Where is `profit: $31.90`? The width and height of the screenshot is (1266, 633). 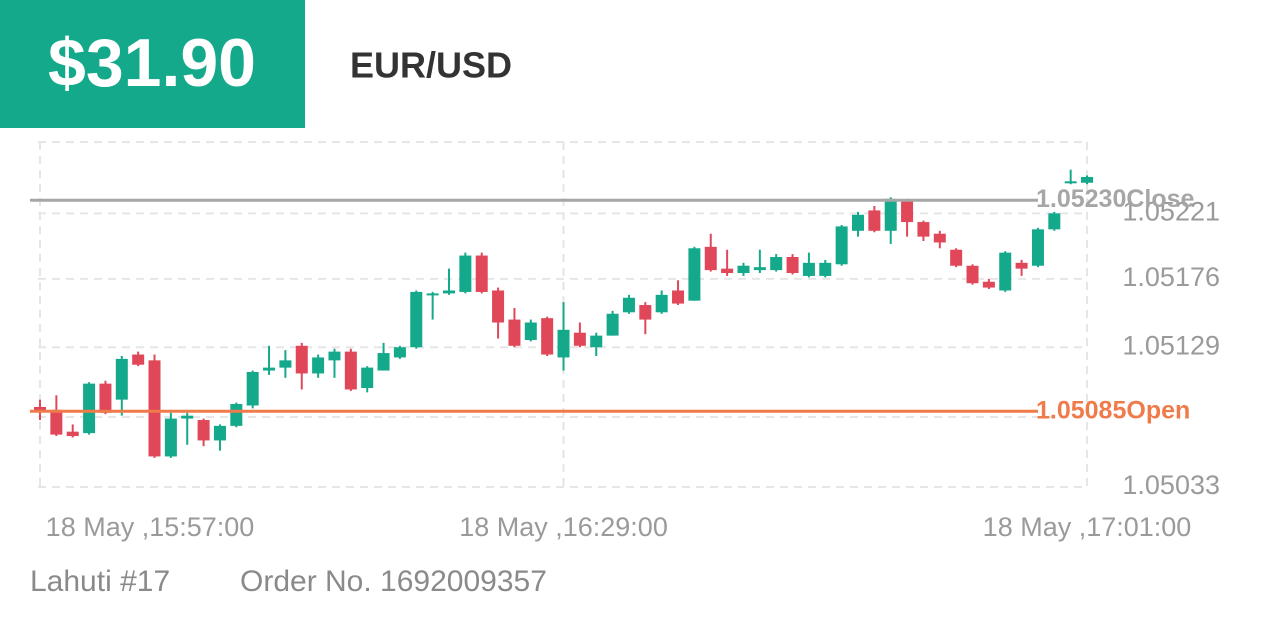 profit: $31.90 is located at coordinates (152, 63).